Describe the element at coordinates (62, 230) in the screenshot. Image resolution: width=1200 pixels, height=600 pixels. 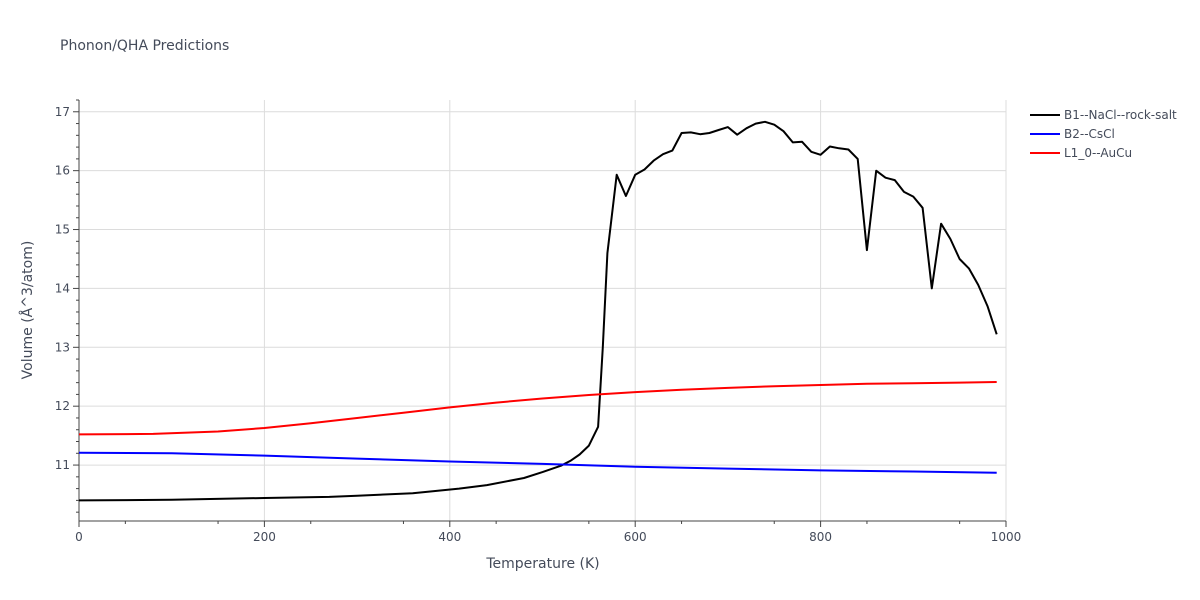
I see `y-tick-label: 15` at that location.